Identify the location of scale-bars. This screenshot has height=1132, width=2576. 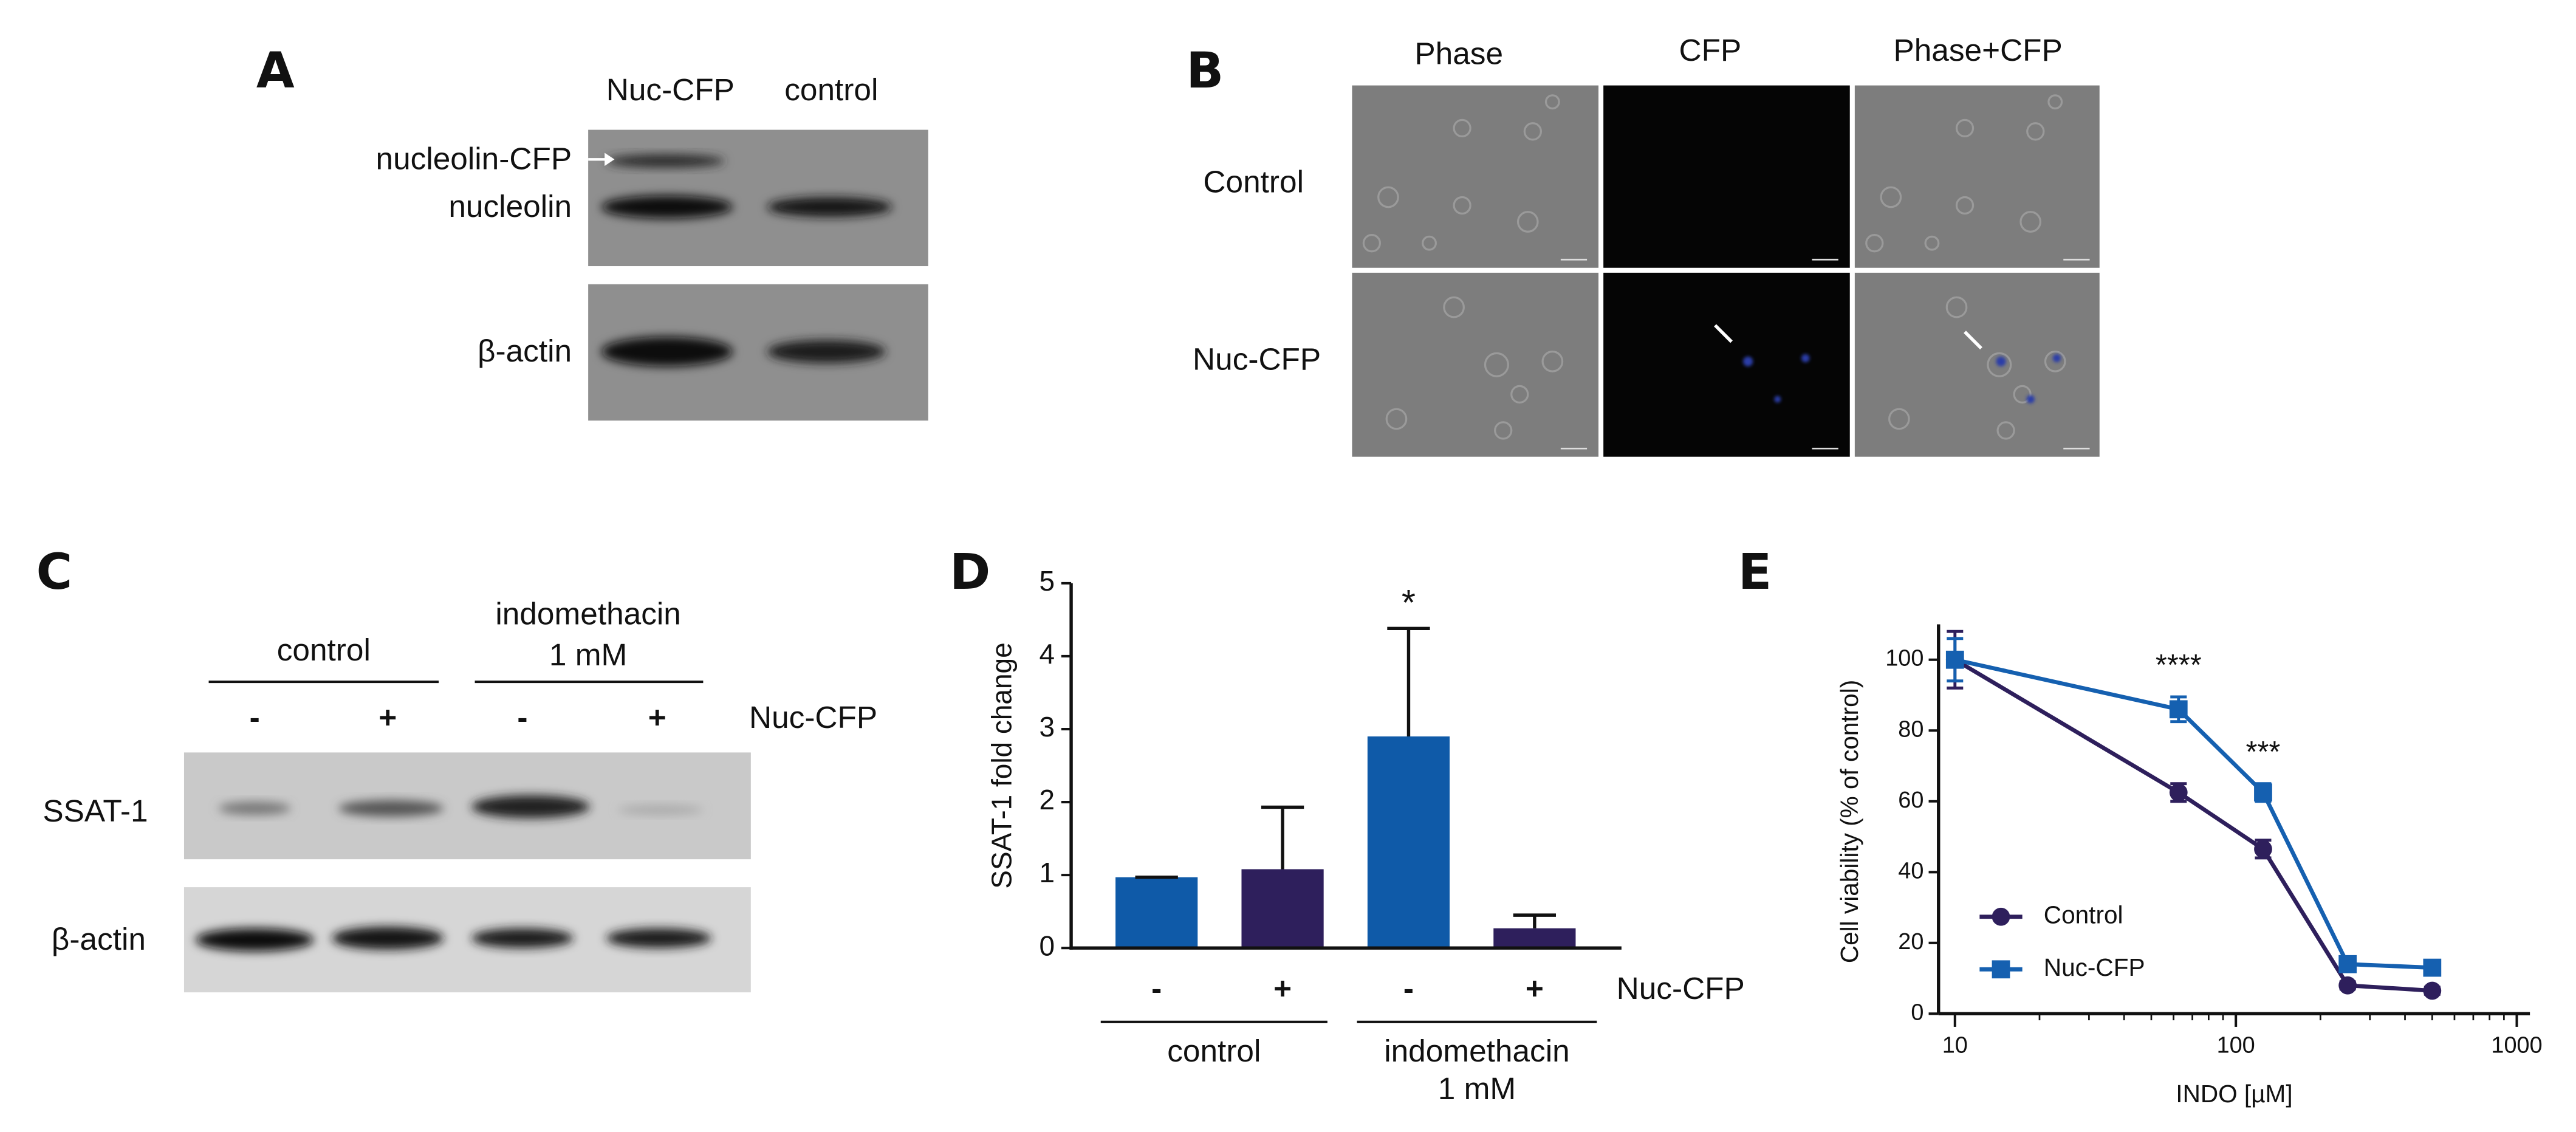
(1825, 354).